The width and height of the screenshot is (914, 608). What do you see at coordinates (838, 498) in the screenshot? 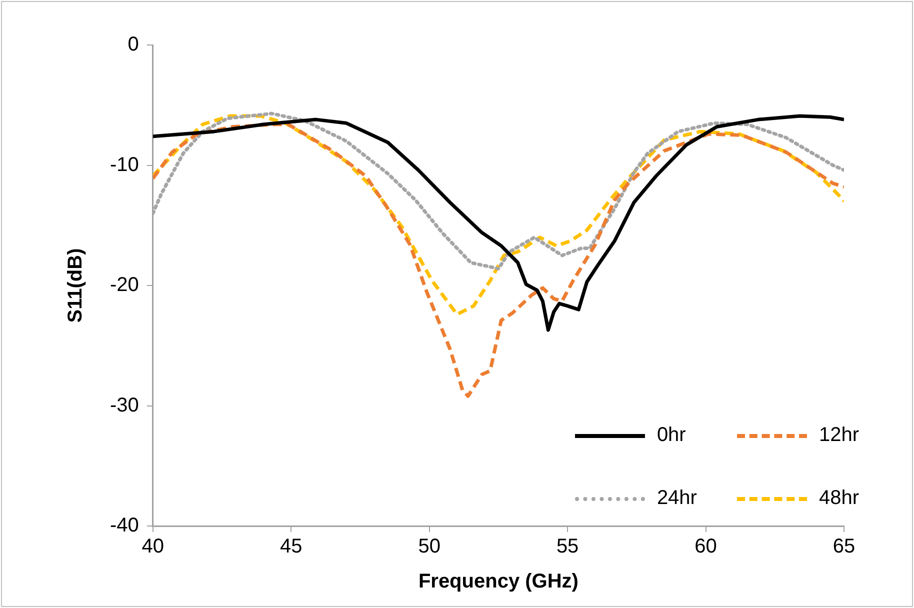
I see `legend-label: 48hr` at bounding box center [838, 498].